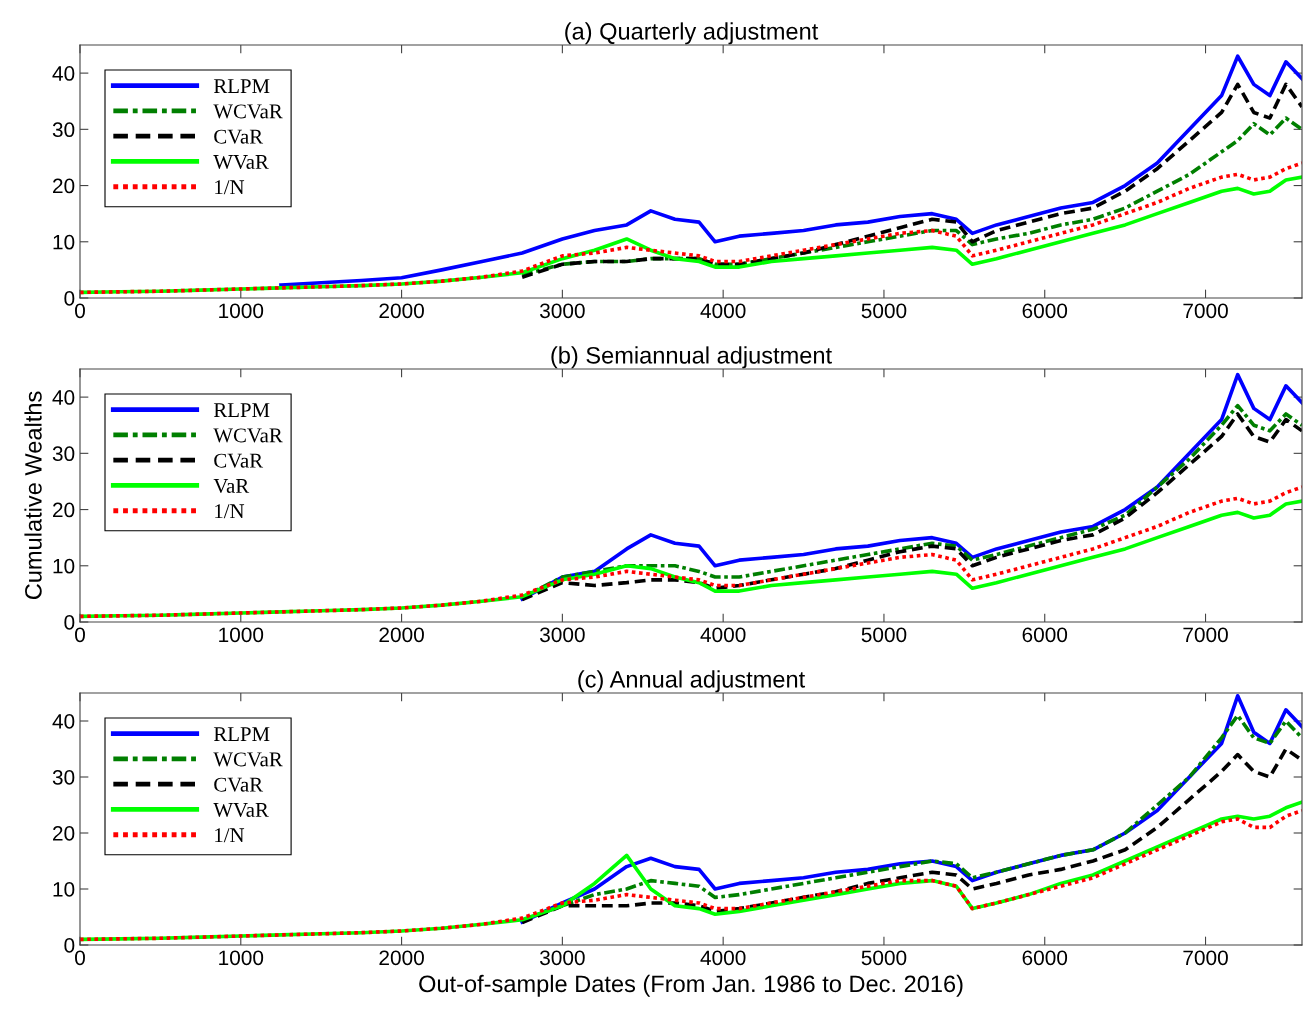 The height and width of the screenshot is (1019, 1305). What do you see at coordinates (691, 985) in the screenshot?
I see `x-axis-title: Out-of-sample Dates (From Jan. 1986 to Dec. 2016)` at bounding box center [691, 985].